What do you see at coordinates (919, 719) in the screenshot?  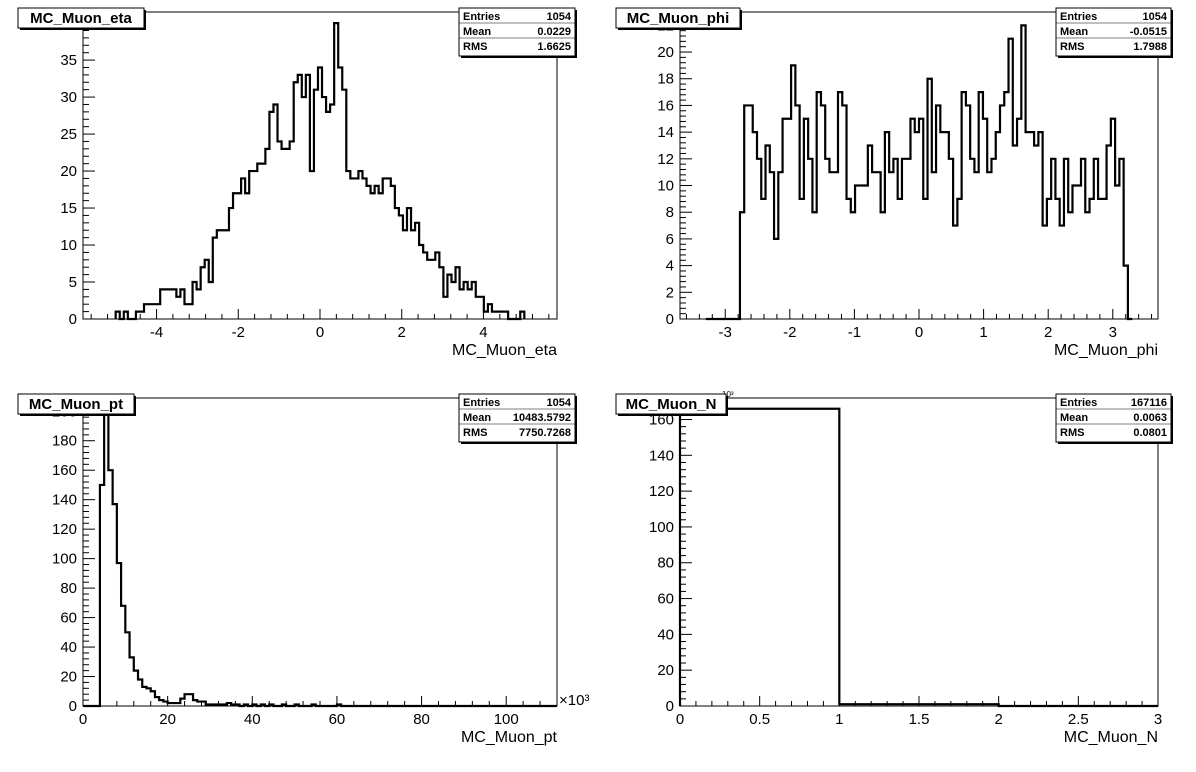 I see `x-tick-label: 1.5` at bounding box center [919, 719].